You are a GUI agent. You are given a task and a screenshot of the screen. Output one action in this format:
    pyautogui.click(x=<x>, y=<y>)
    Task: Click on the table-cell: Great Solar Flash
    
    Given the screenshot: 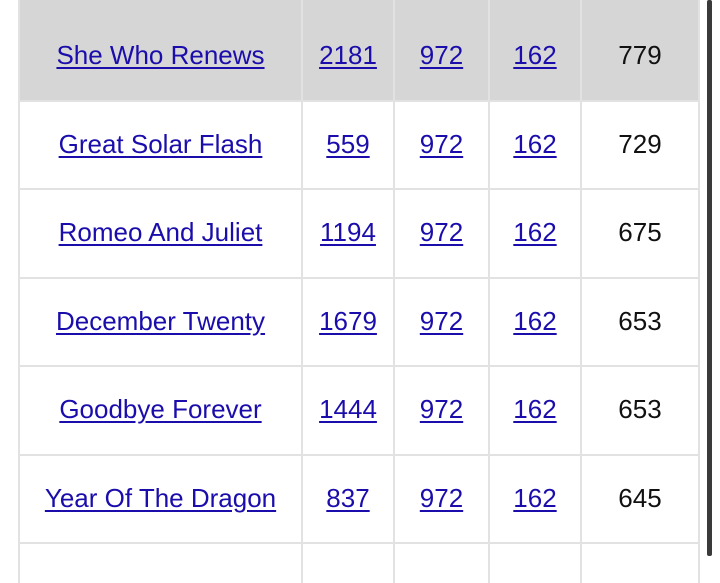 What is the action you would take?
    pyautogui.click(x=160, y=145)
    